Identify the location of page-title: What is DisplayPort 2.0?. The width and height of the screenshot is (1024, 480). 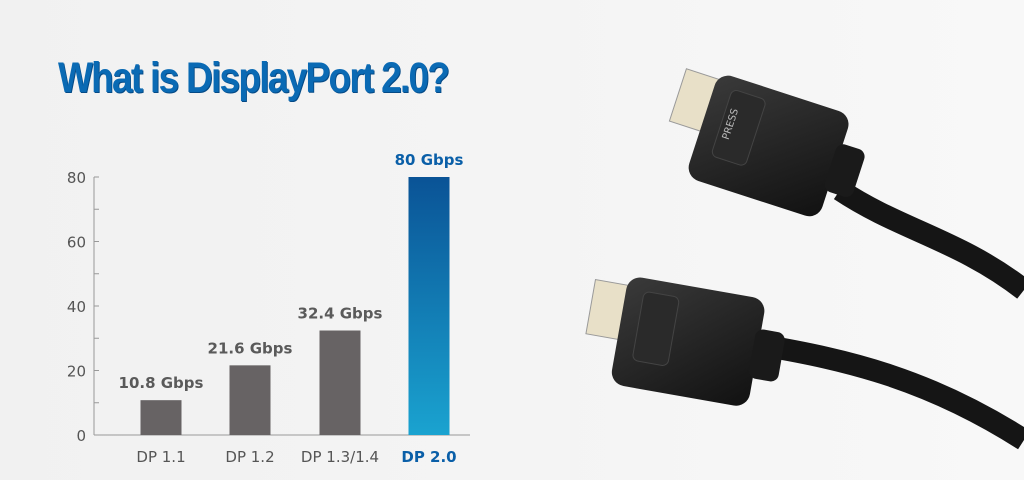
(254, 78).